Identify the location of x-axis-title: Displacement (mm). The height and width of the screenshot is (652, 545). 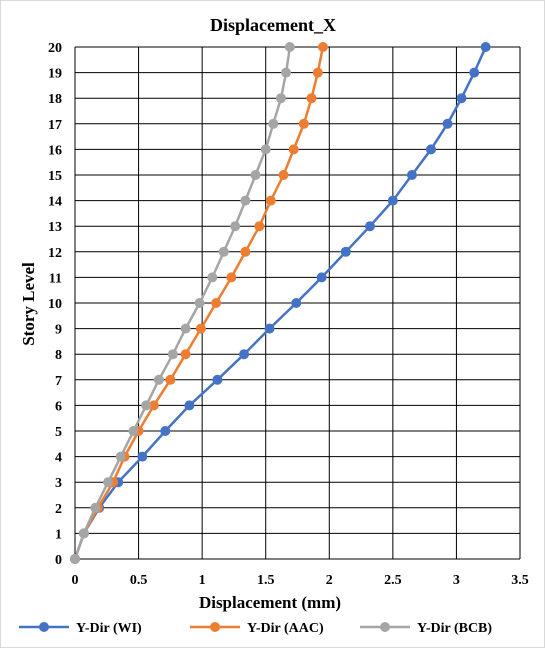
(270, 602).